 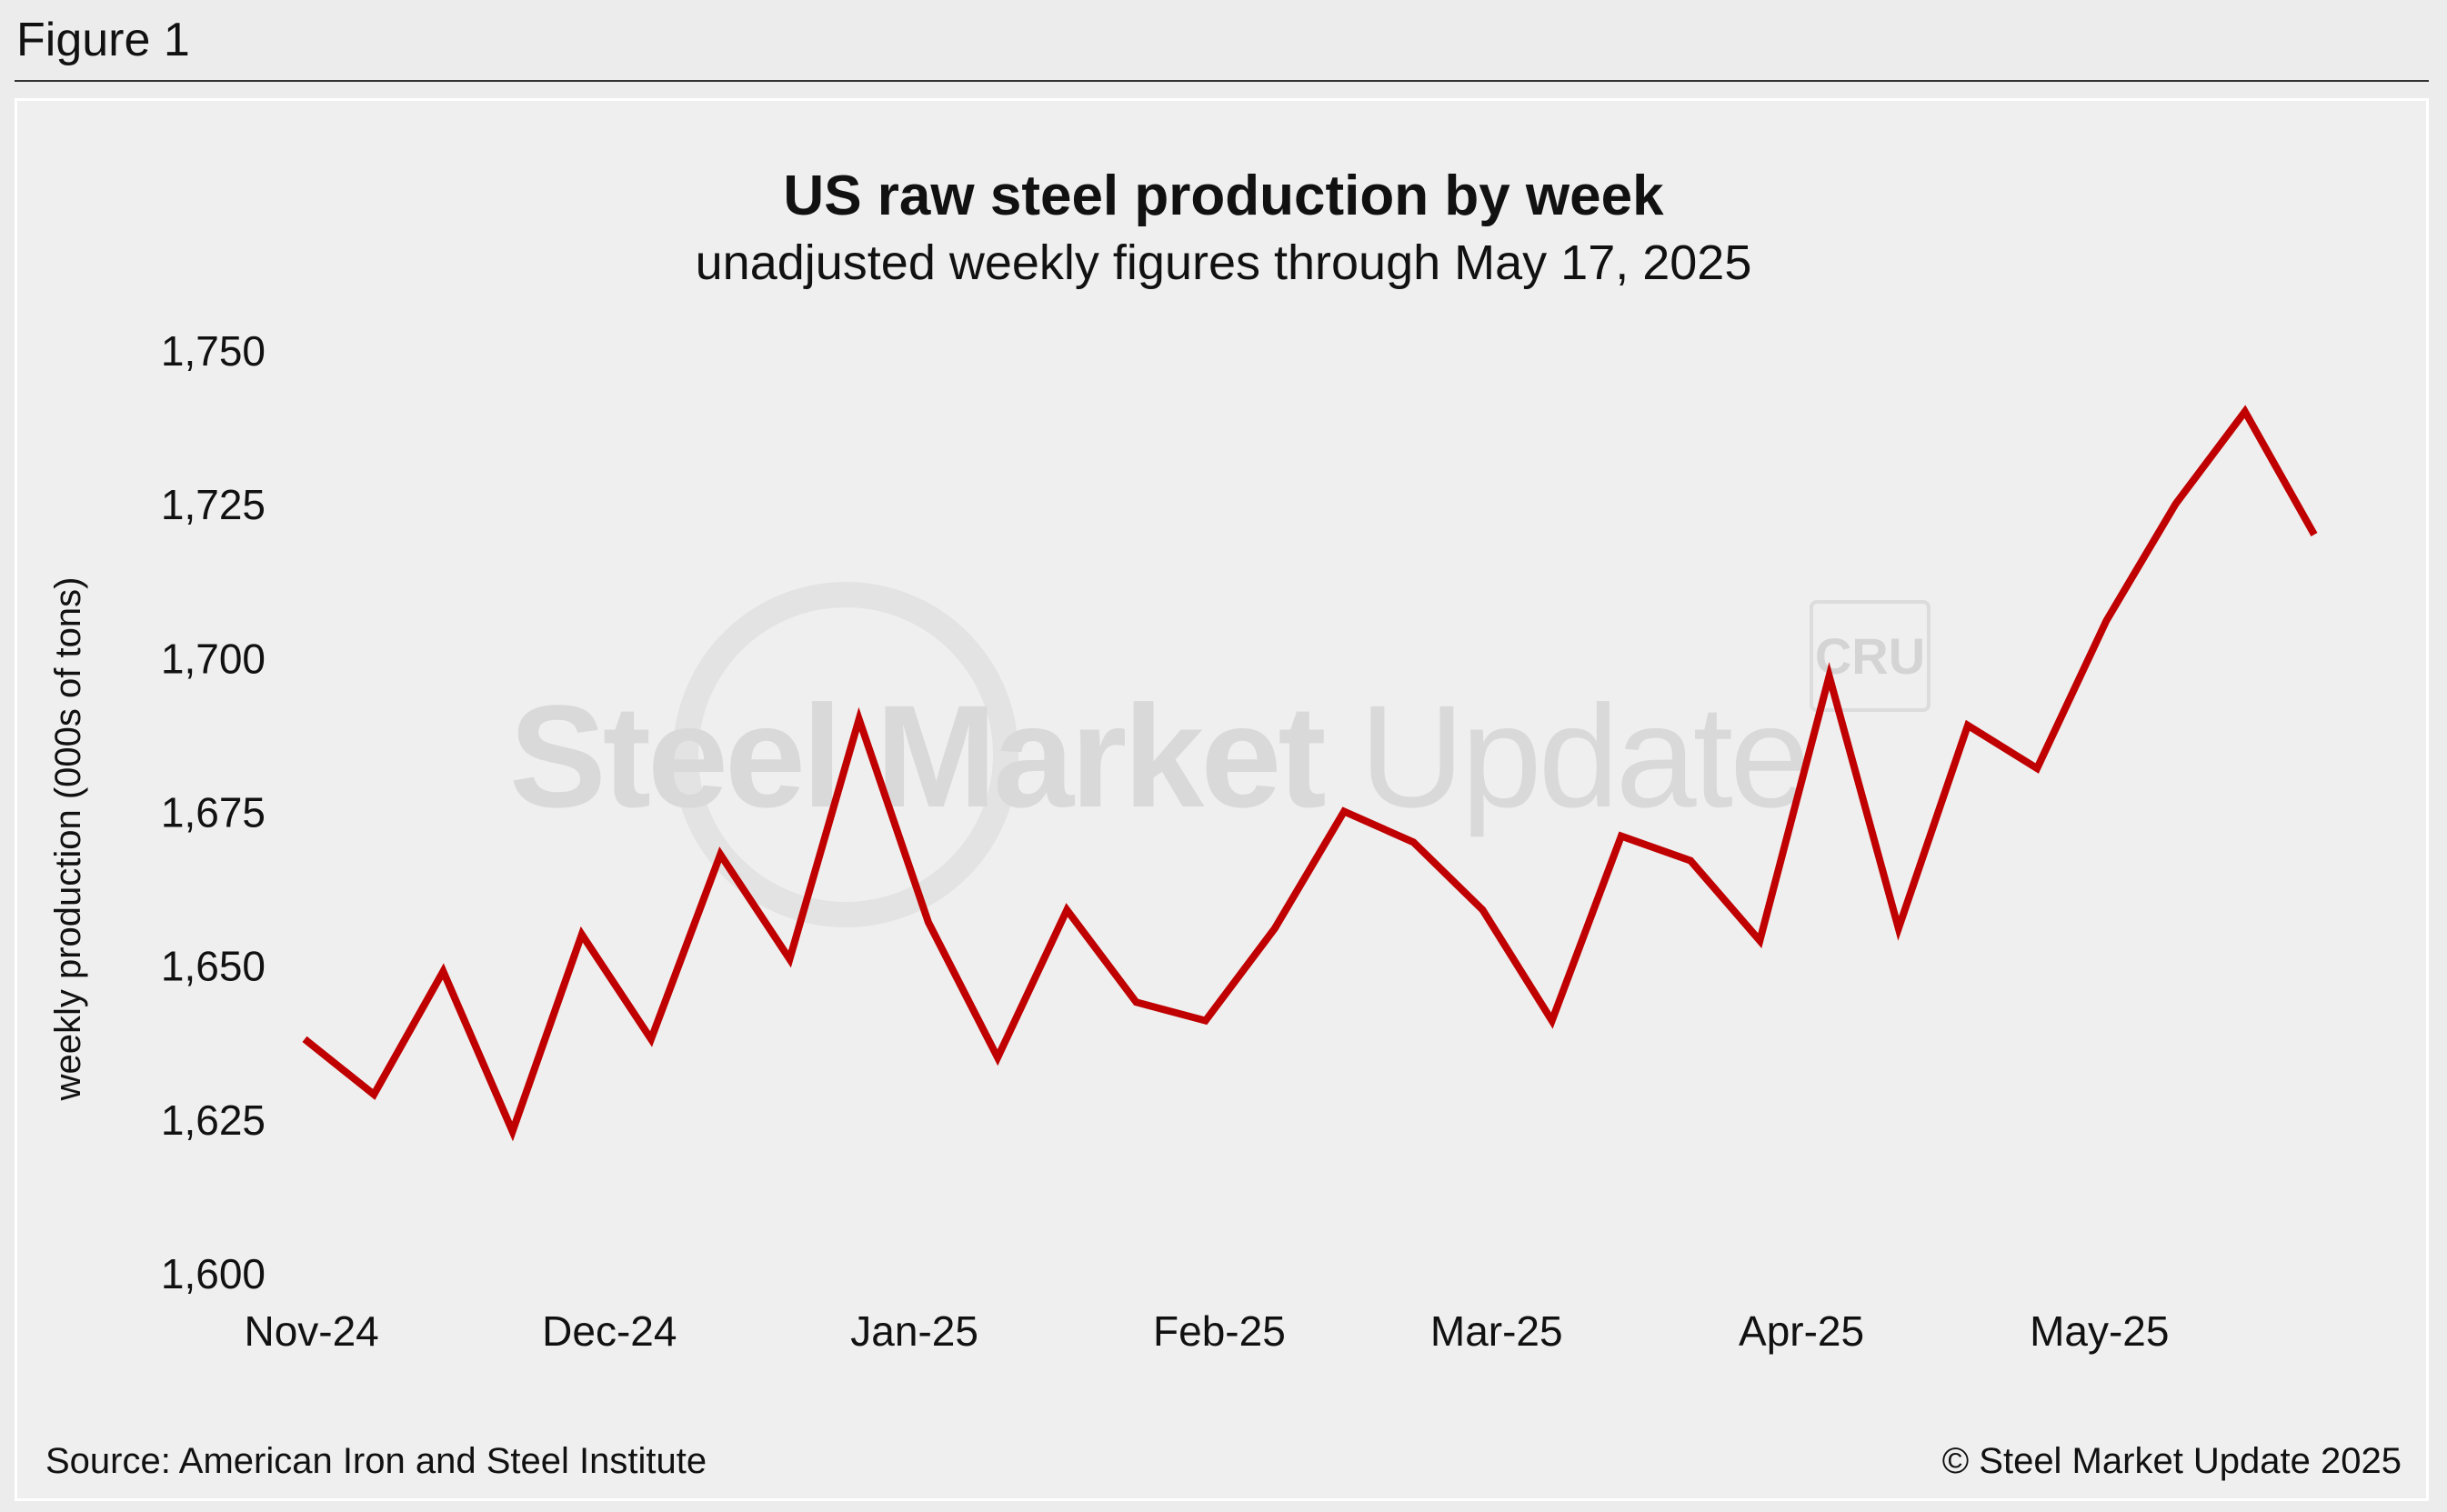 I want to click on x-tick-label: Jan-25, so click(x=914, y=1331).